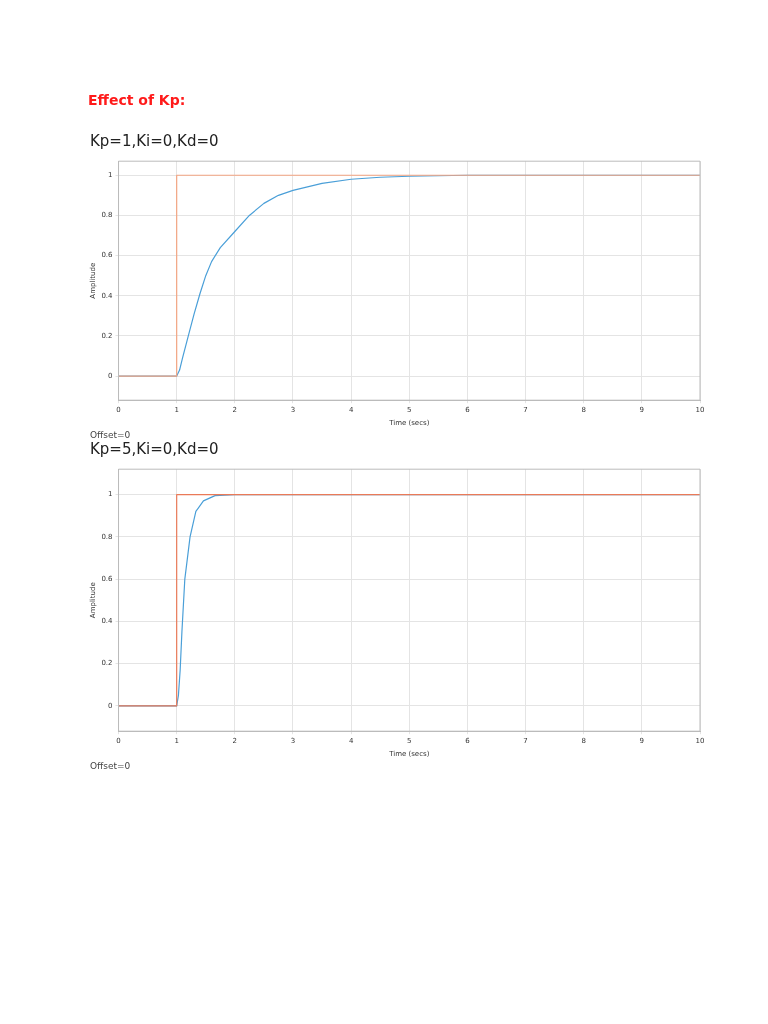  Describe the element at coordinates (155, 142) in the screenshot. I see `chart-subtitle: Kp=1,Ki=0,Kd=0` at that location.